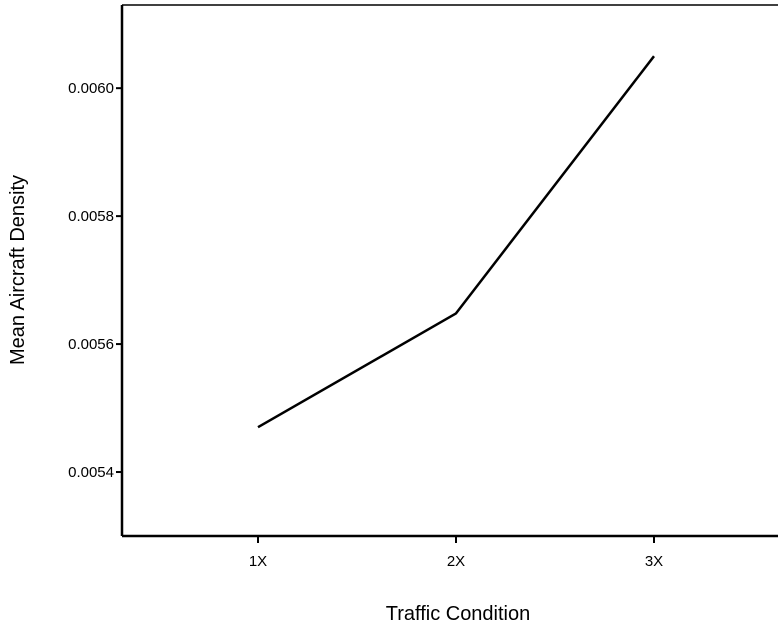 This screenshot has height=632, width=778. I want to click on x-tick-label: 3X, so click(654, 561).